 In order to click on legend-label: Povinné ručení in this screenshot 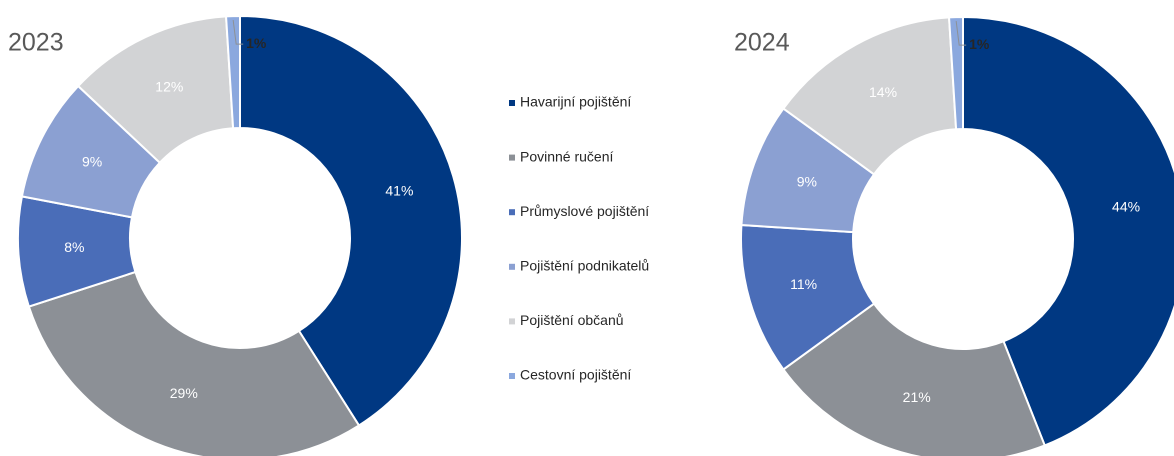, I will do `click(567, 156)`.